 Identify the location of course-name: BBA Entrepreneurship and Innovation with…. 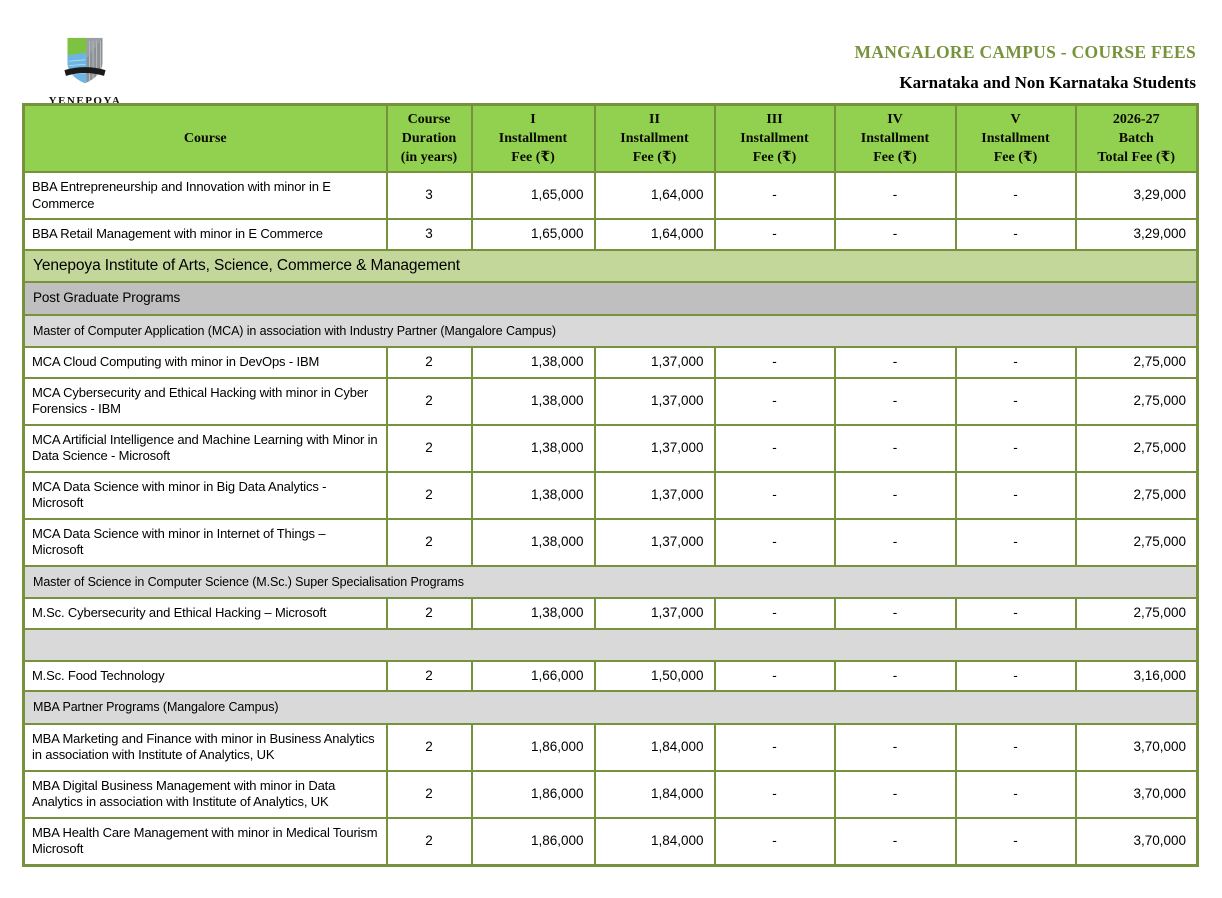
(205, 195).